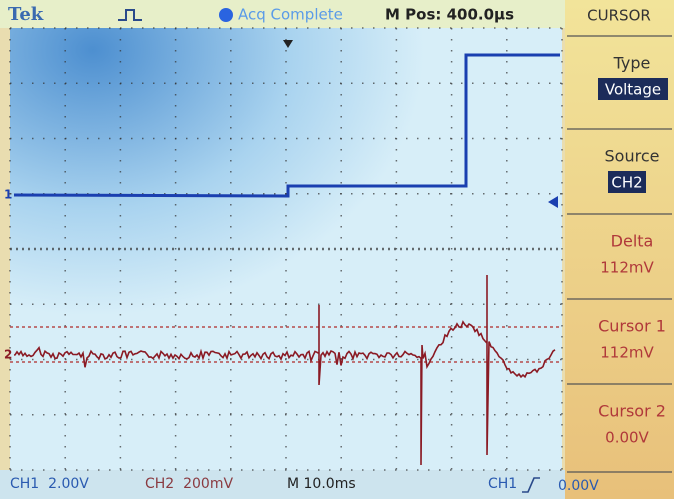  Describe the element at coordinates (632, 411) in the screenshot. I see `menu-label: Cursor 2` at that location.